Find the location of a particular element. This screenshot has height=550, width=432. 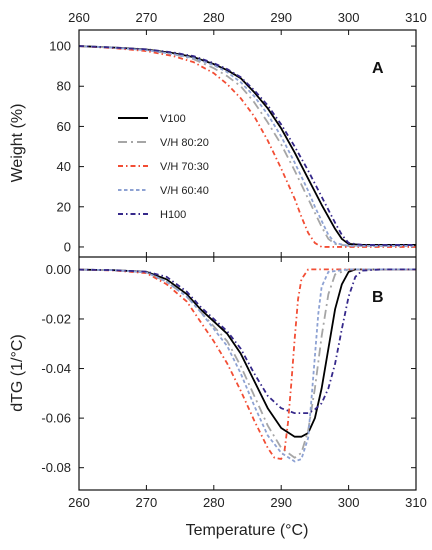

y-tick-label: 60 is located at coordinates (64, 126).